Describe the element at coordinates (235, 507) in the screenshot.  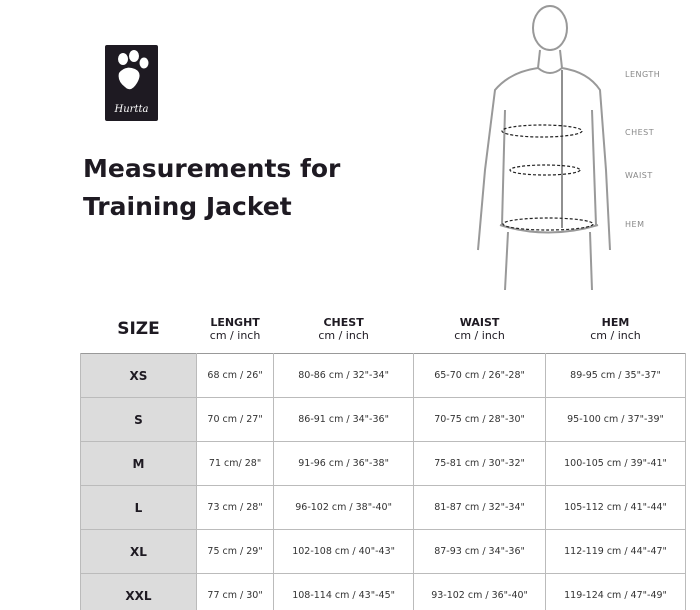
I see `measurement-cell: 73 cm / 28"` at that location.